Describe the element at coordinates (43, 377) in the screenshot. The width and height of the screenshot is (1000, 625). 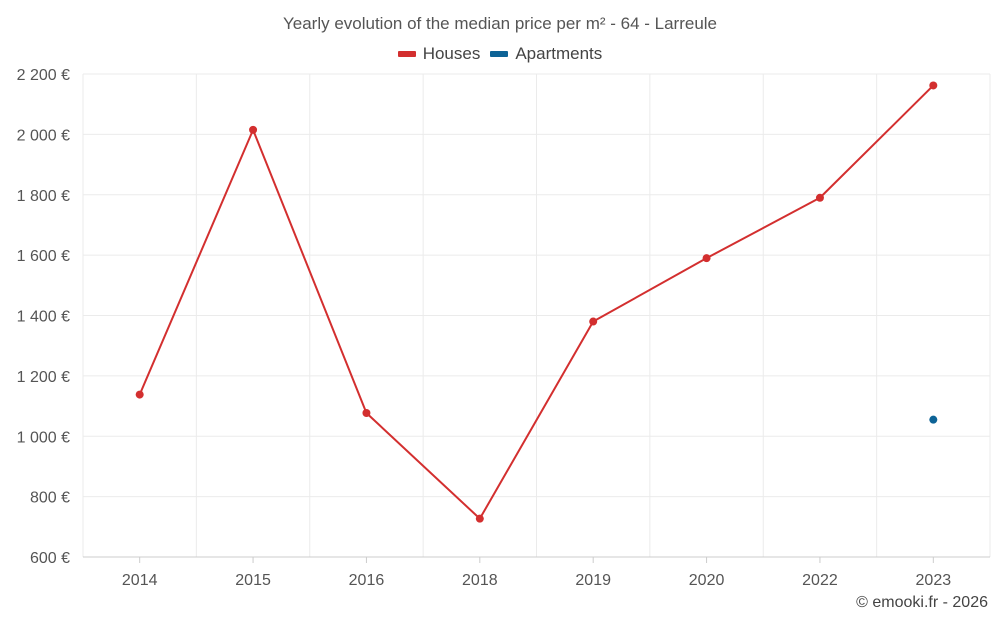
I see `y-tick-label: 1 200 €` at that location.